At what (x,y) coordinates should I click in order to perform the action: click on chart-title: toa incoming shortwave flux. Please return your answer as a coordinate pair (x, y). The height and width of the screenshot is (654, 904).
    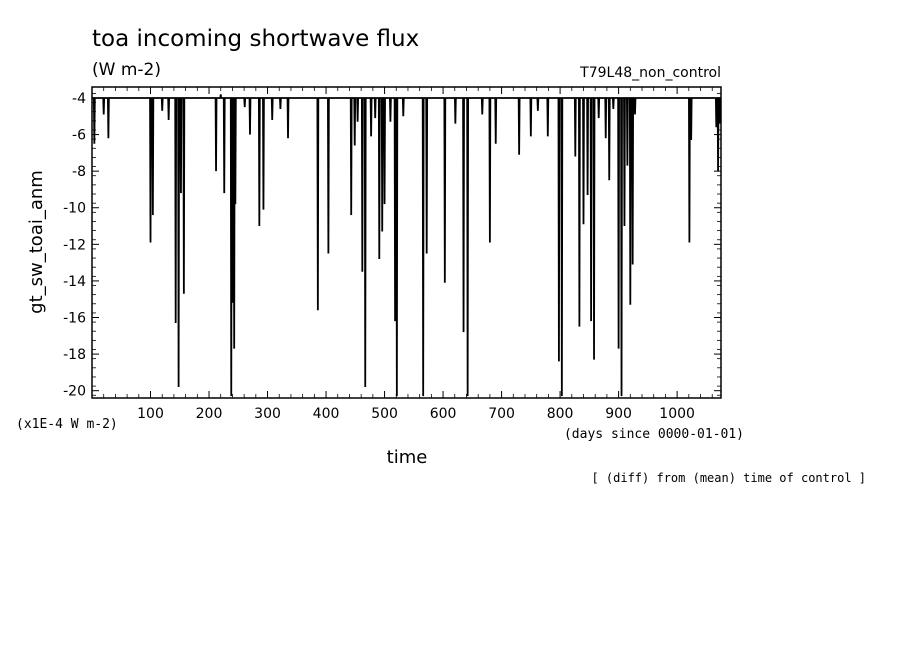
    Looking at the image, I should click on (255, 39).